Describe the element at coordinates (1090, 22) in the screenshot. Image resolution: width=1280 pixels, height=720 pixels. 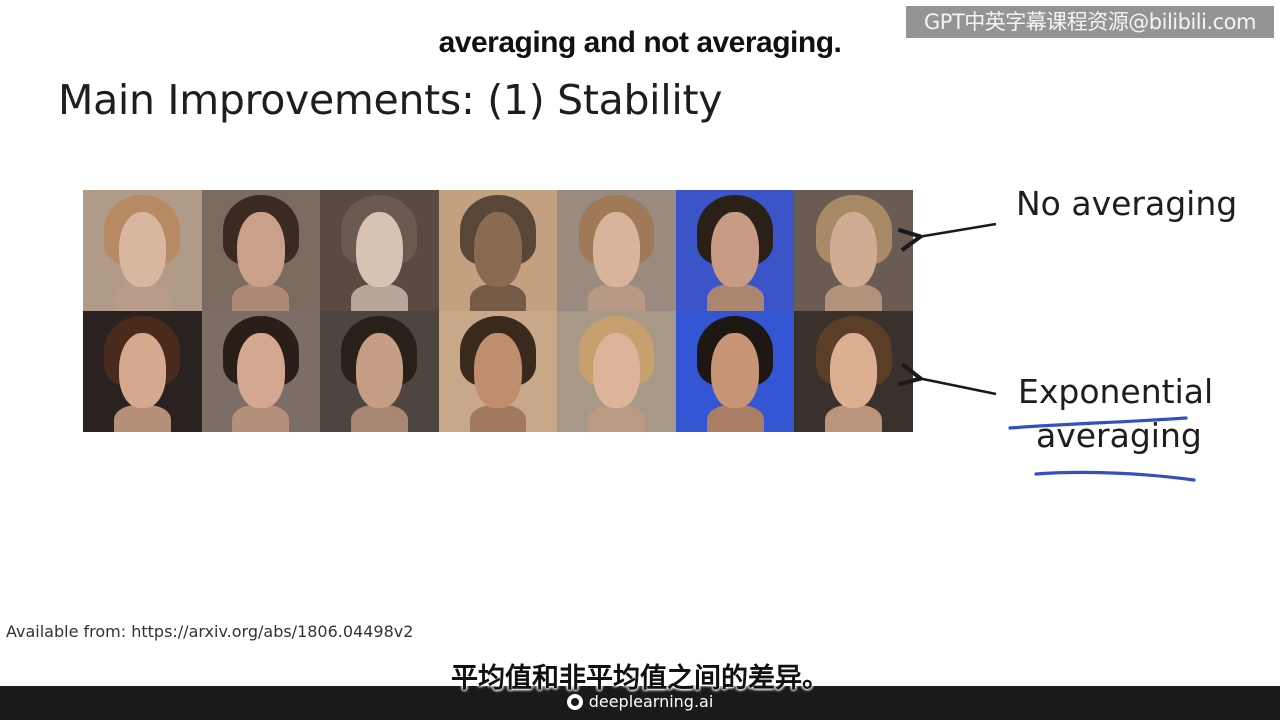
I see `watermark-banner: GPT中英字幕课程资源@bilibili.com` at that location.